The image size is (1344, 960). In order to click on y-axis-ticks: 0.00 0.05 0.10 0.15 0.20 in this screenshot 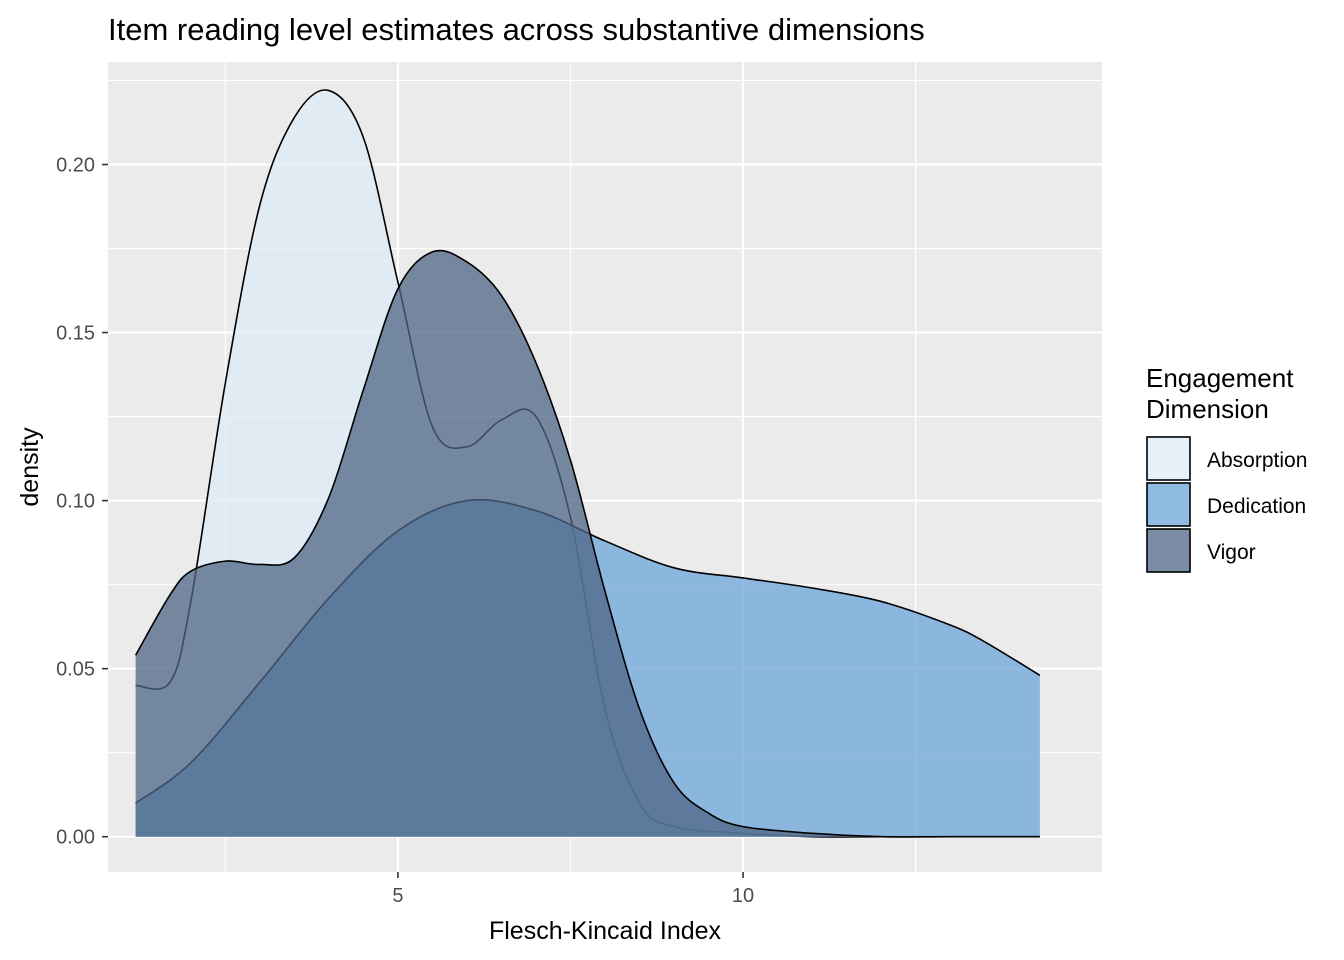, I will do `click(82, 502)`.